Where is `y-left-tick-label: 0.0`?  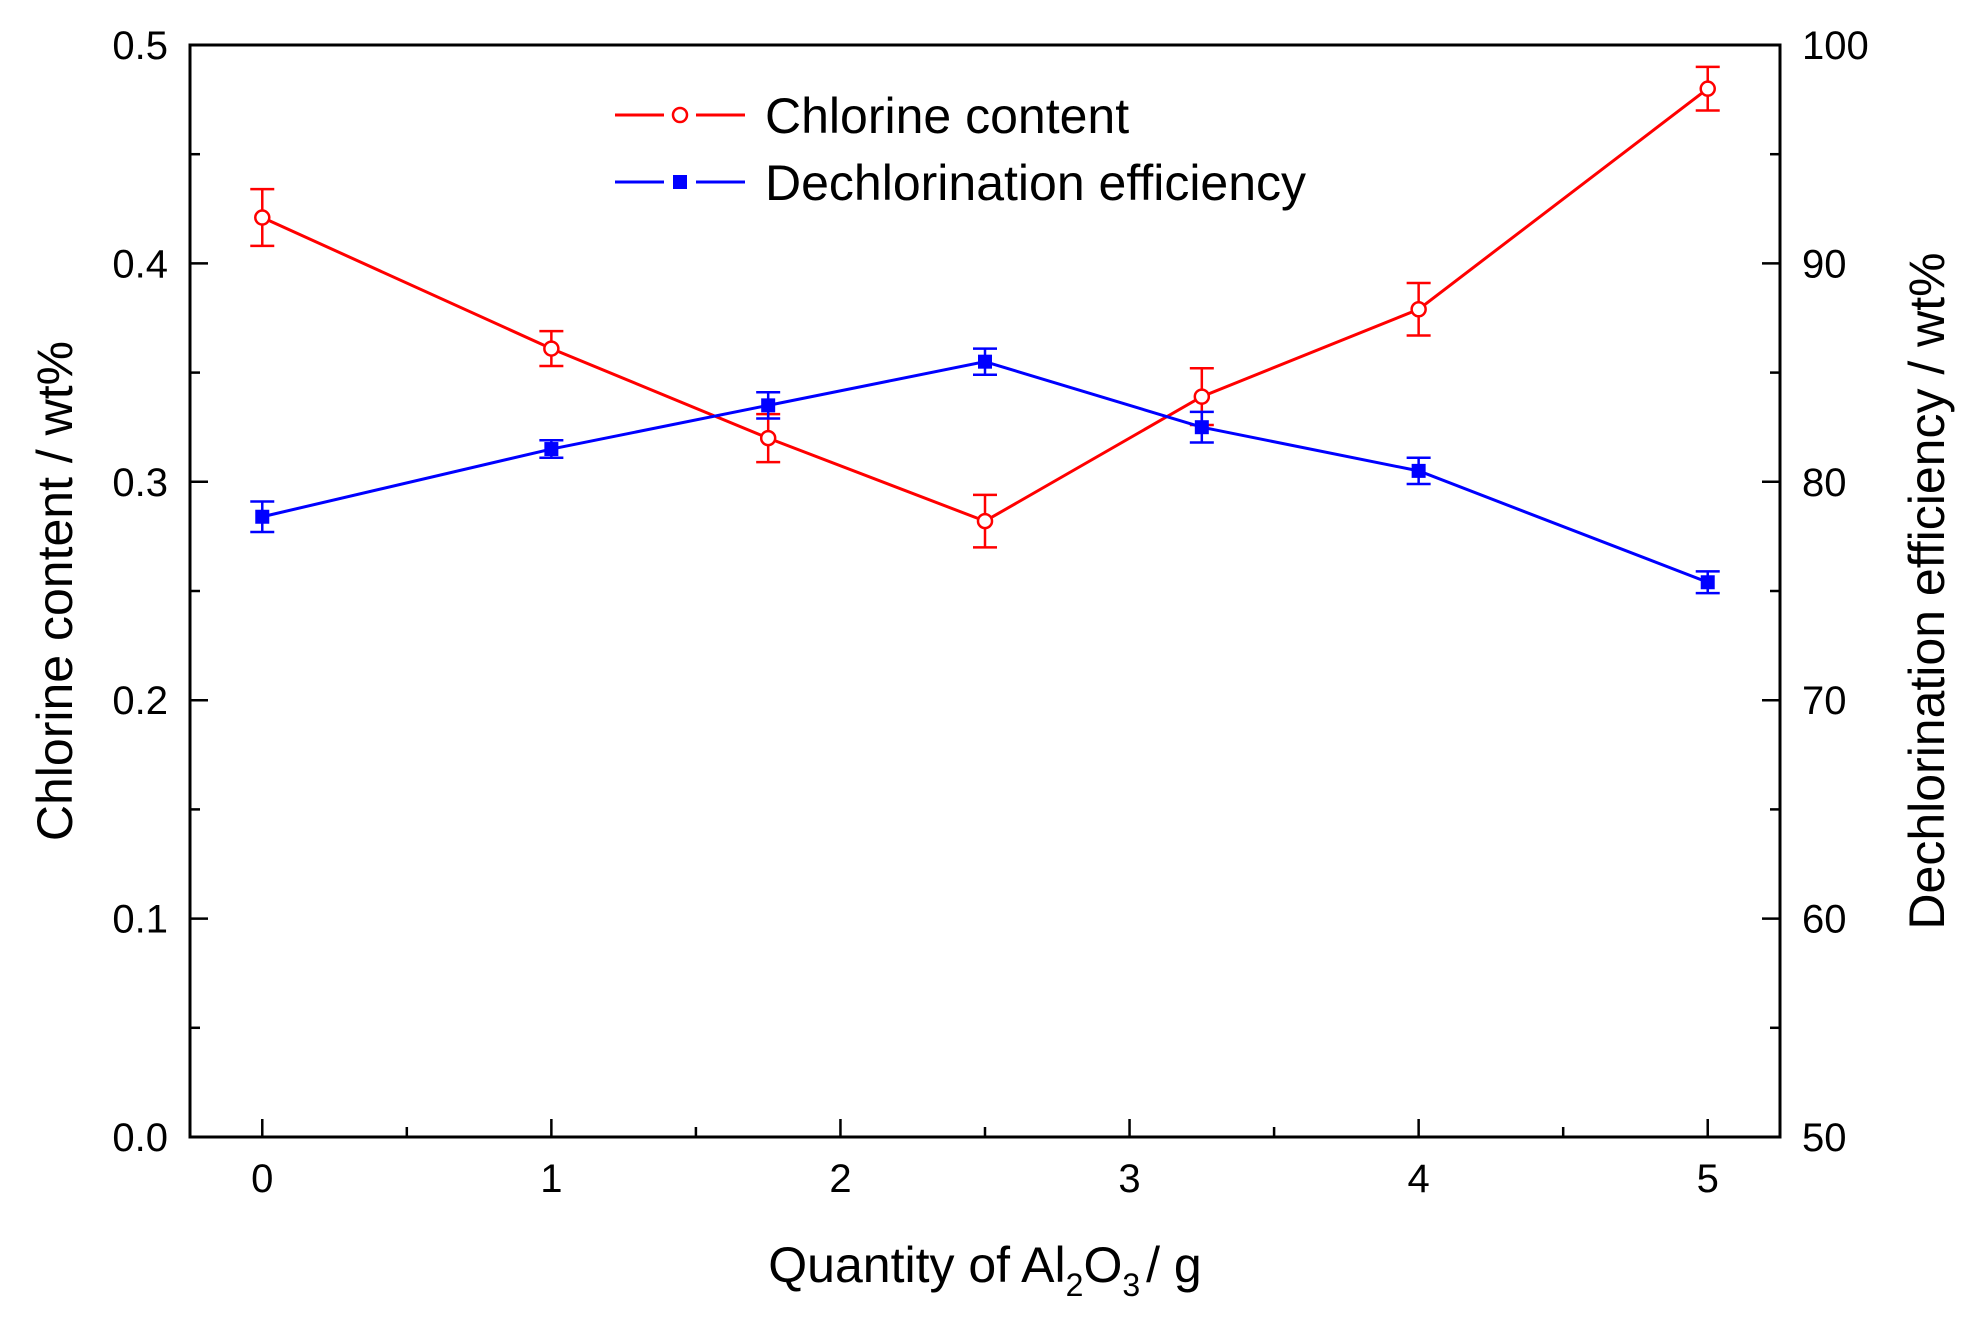 y-left-tick-label: 0.0 is located at coordinates (140, 1138).